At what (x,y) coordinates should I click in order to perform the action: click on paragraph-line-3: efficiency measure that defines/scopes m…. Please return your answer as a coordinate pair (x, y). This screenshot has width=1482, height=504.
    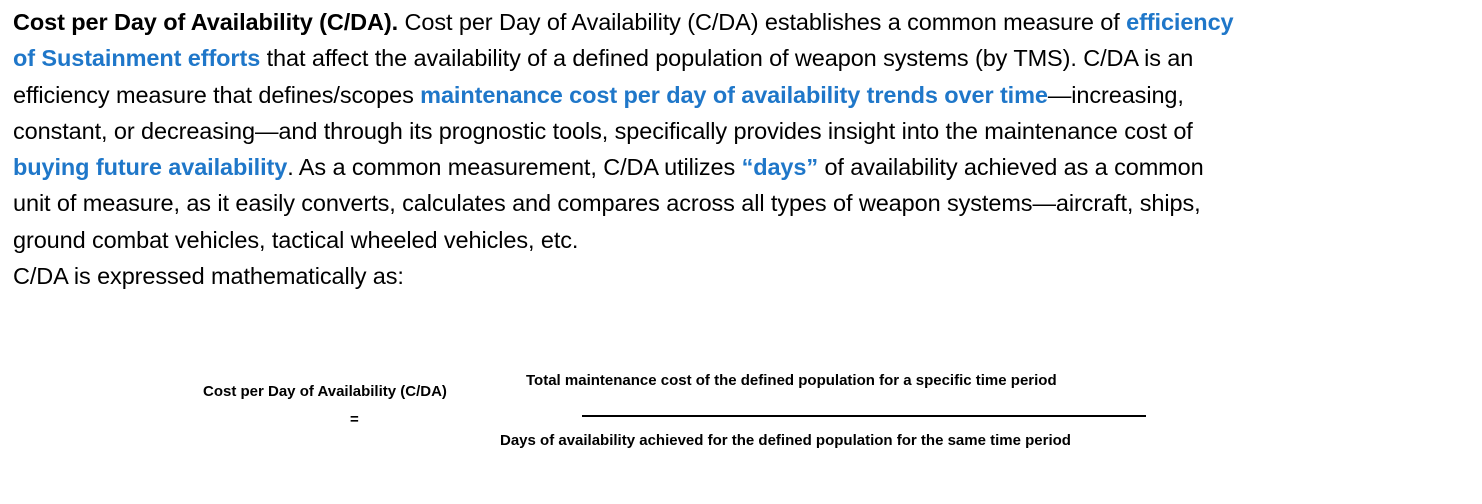
    Looking at the image, I should click on (743, 95).